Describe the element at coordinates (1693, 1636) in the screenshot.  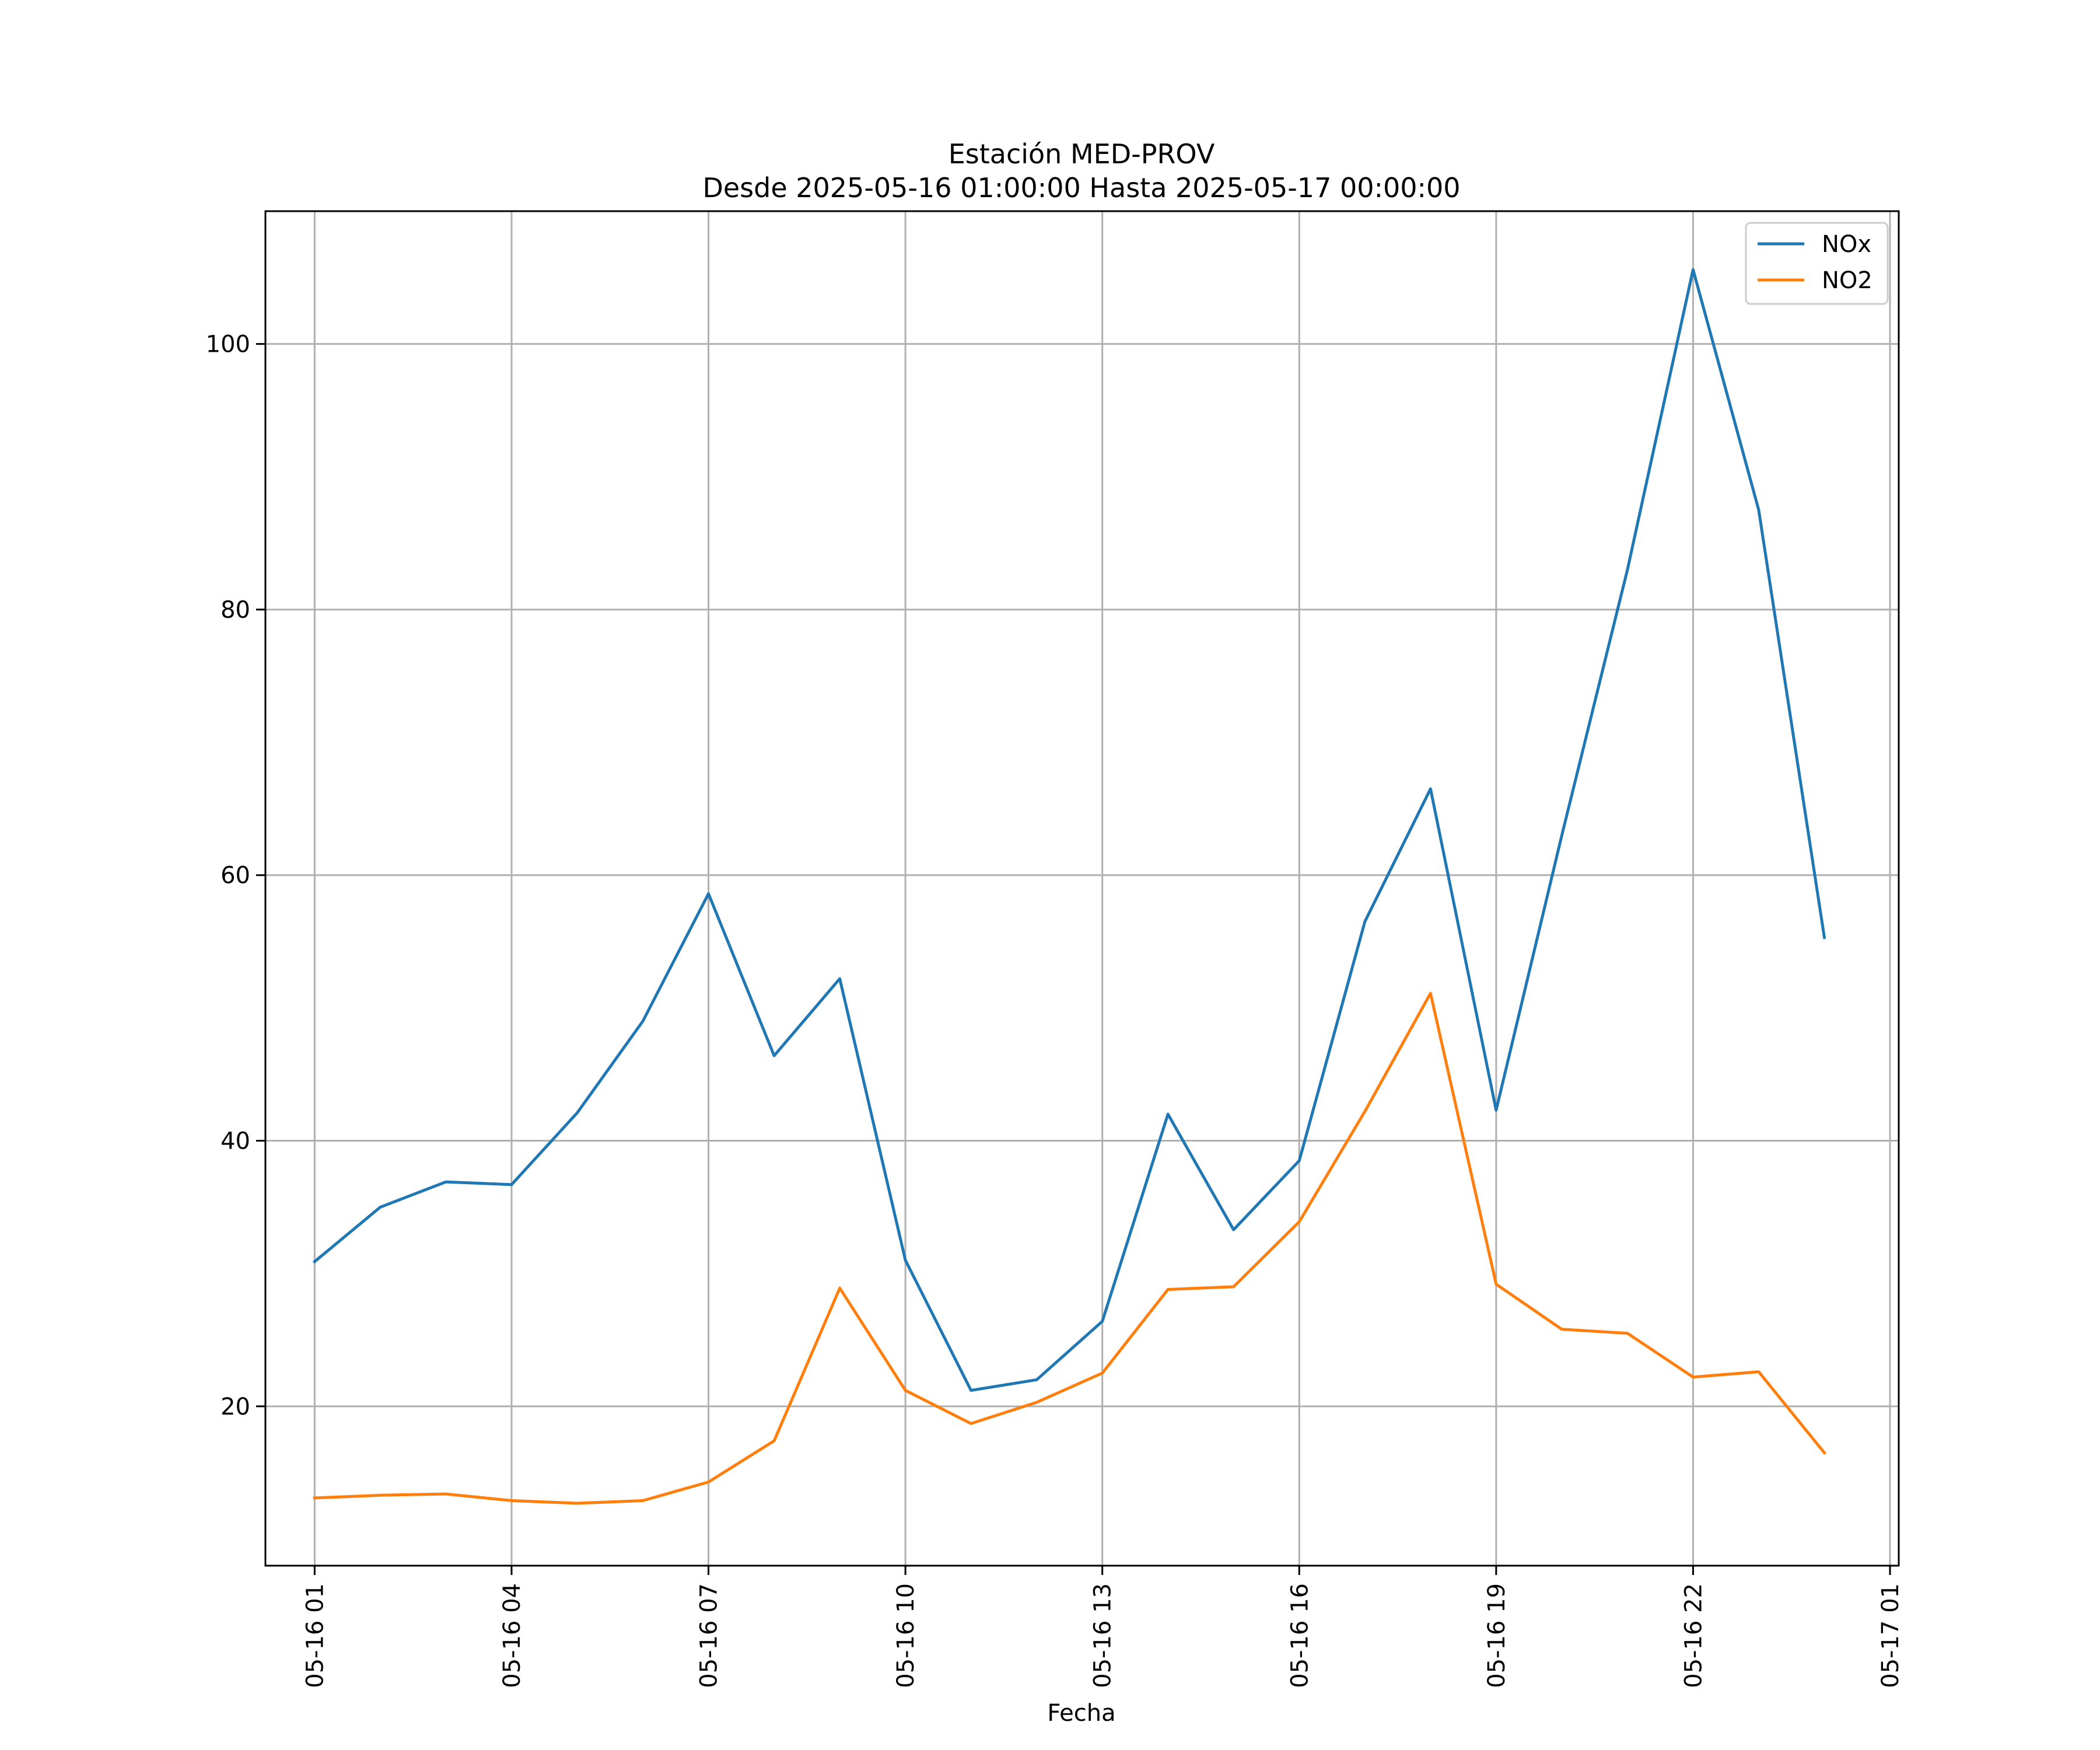
I see `x-tick-label: 05-16 22` at that location.